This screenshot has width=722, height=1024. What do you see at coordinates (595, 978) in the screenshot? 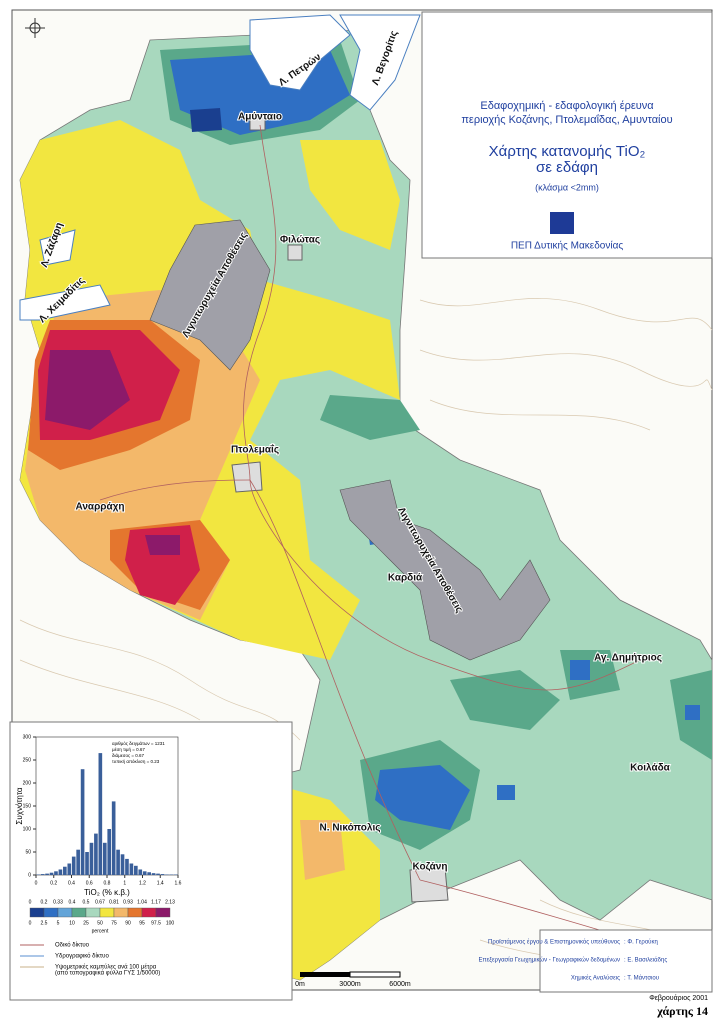
I see `credit-role: Χημικές Αναλύσεις` at bounding box center [595, 978].